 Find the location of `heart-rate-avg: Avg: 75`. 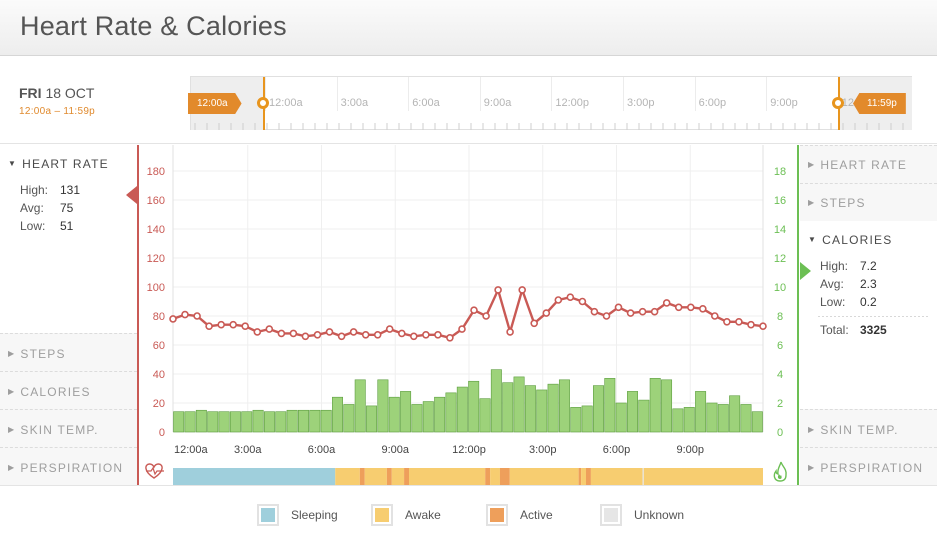

heart-rate-avg: Avg: 75 is located at coordinates (46, 208).